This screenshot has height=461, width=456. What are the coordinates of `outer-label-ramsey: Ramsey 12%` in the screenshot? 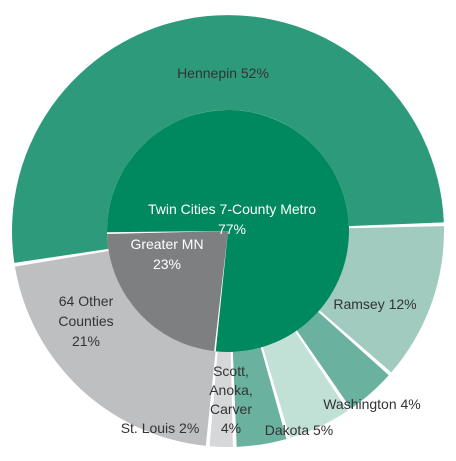 It's located at (374, 304).